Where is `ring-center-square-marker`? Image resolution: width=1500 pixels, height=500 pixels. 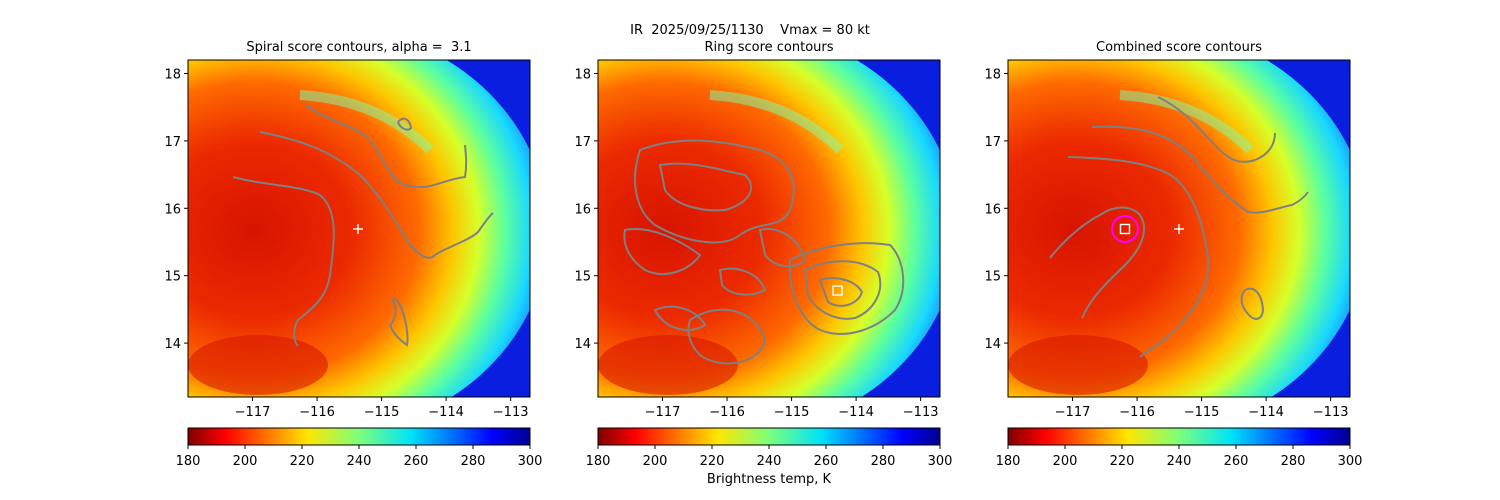
ring-center-square-marker is located at coordinates (837, 290).